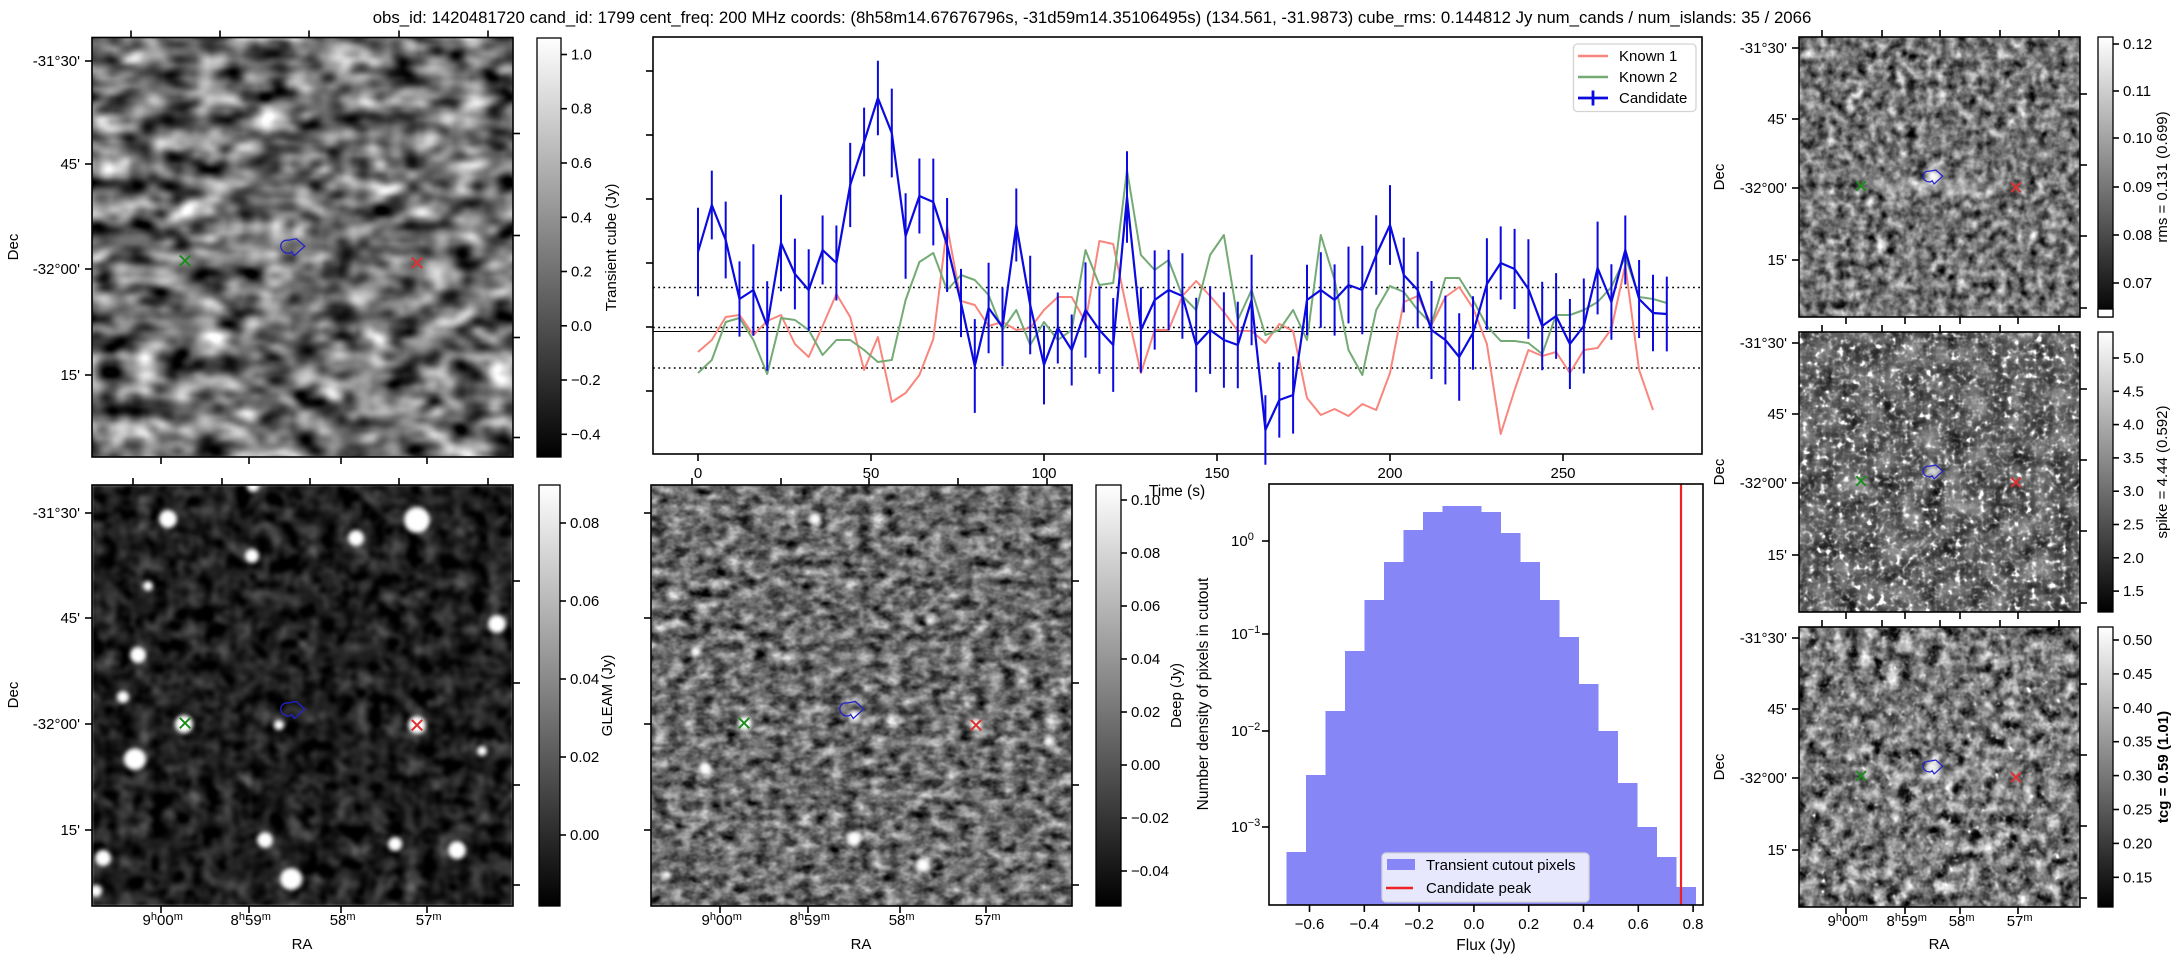 Image resolution: width=2184 pixels, height=965 pixels. I want to click on svg-text: GLEAM (Jy), so click(607, 696).